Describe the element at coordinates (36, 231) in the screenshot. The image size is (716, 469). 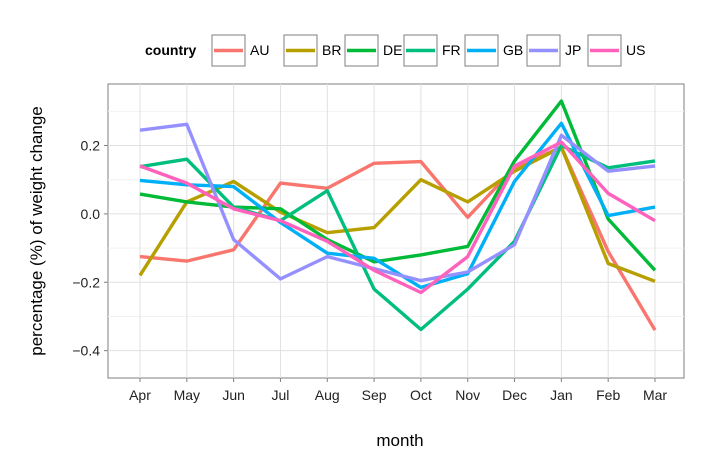
I see `y-axis-title: percentage (%) of weight change` at that location.